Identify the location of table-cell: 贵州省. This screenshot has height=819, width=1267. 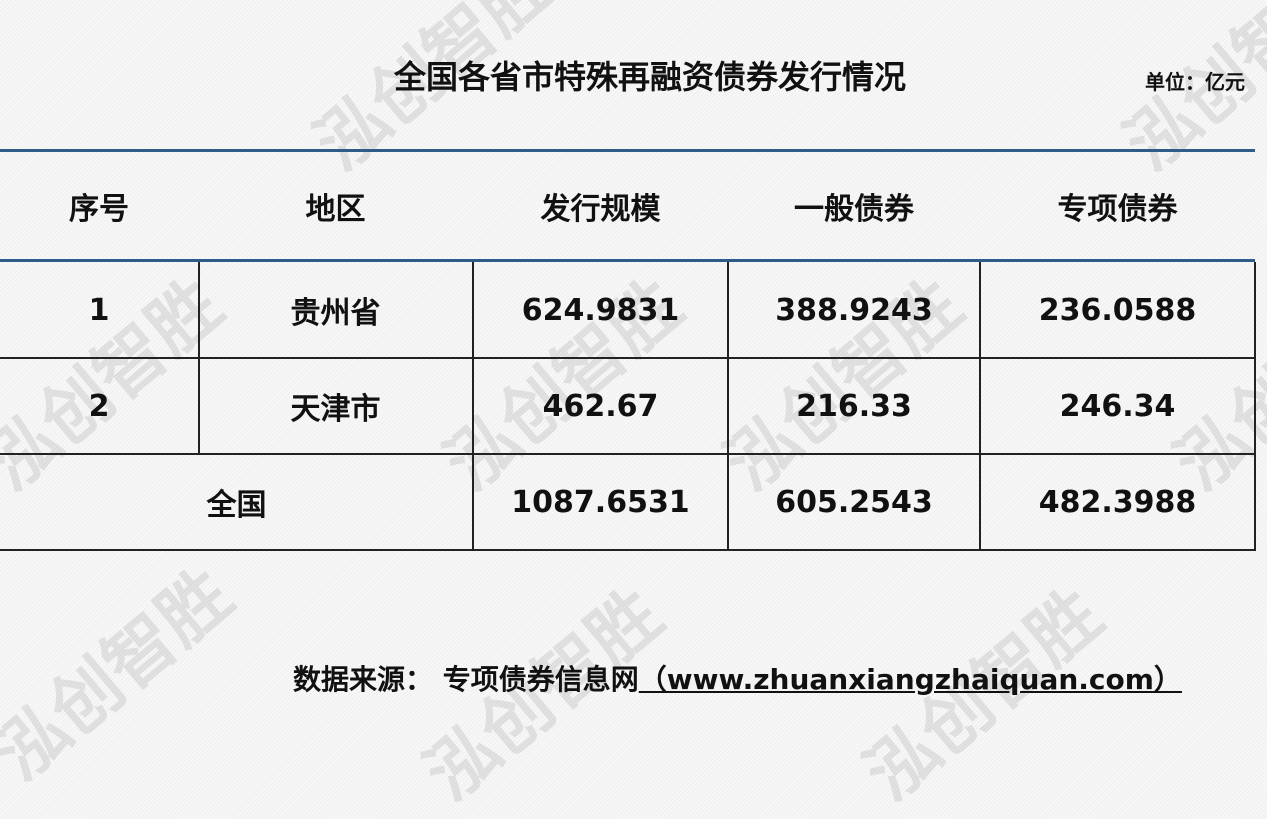
(335, 313).